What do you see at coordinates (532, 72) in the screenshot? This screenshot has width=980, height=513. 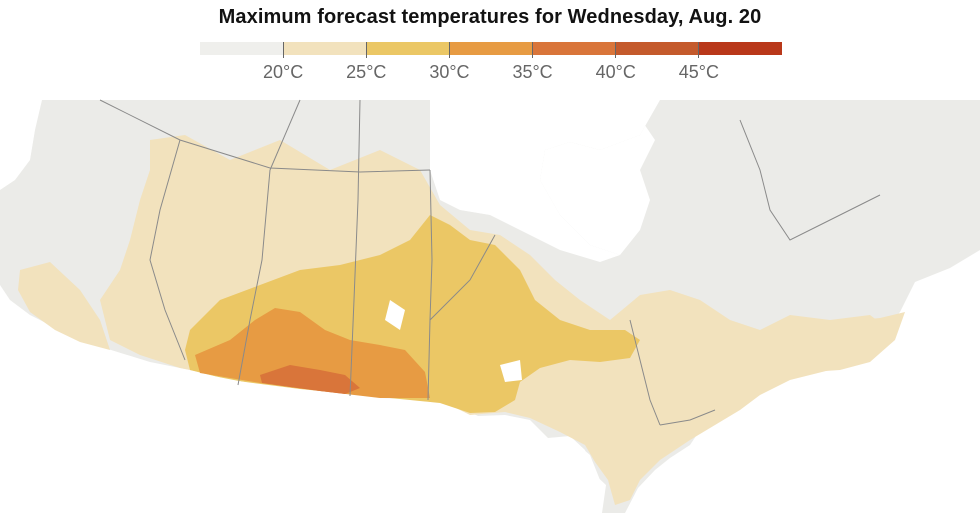 I see `legend-label-3: 35°C` at bounding box center [532, 72].